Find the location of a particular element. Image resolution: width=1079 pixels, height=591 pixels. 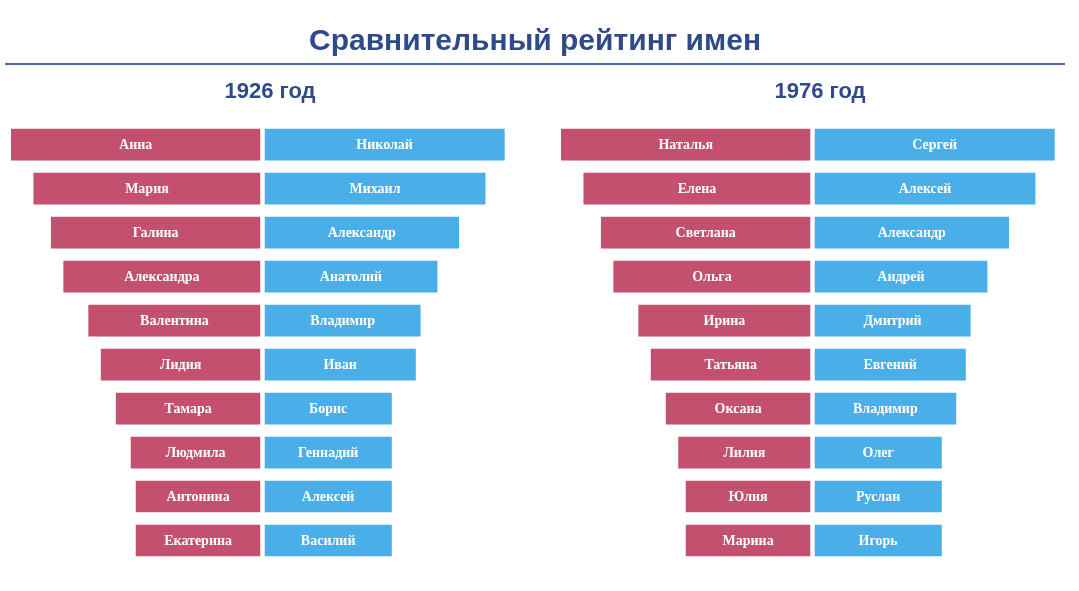

y-tick-label: Галина is located at coordinates (155, 233).